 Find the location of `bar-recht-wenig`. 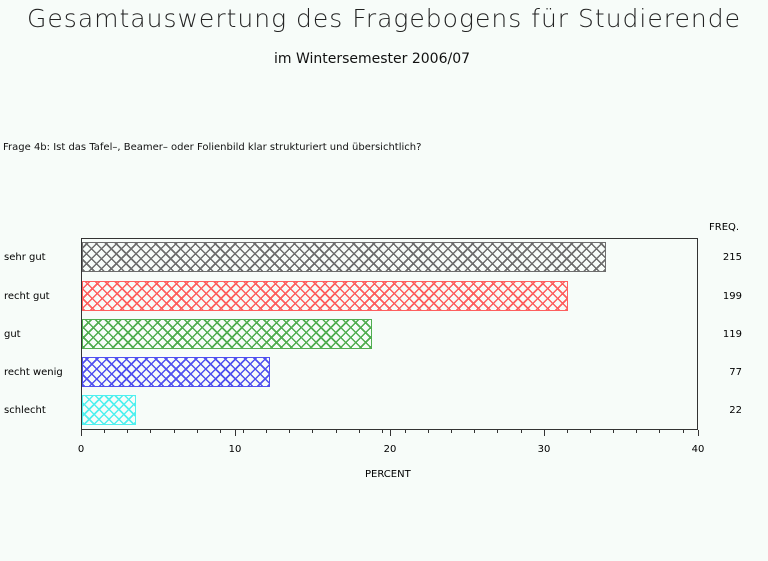

bar-recht-wenig is located at coordinates (176, 372).